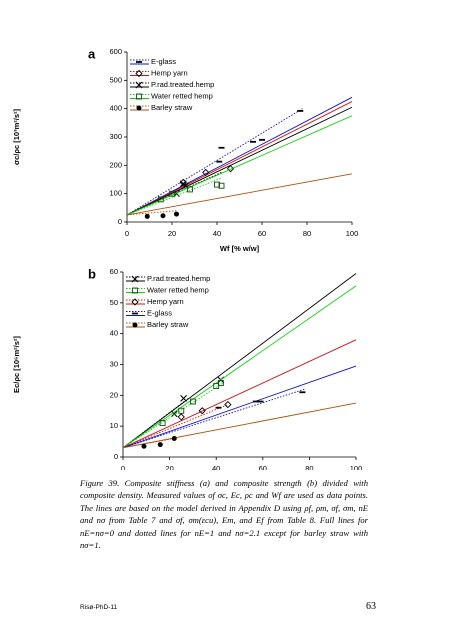  Describe the element at coordinates (114, 363) in the screenshot. I see `y-tick-label: 30` at that location.